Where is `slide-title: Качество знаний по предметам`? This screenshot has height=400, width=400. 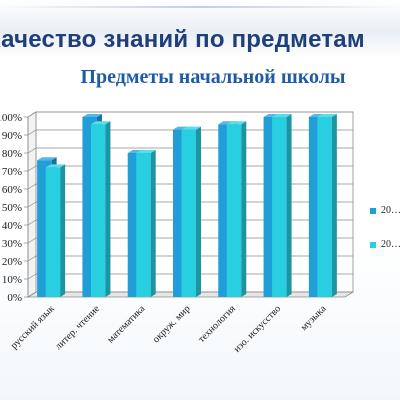 slide-title: Качество знаний по предметам is located at coordinates (182, 39).